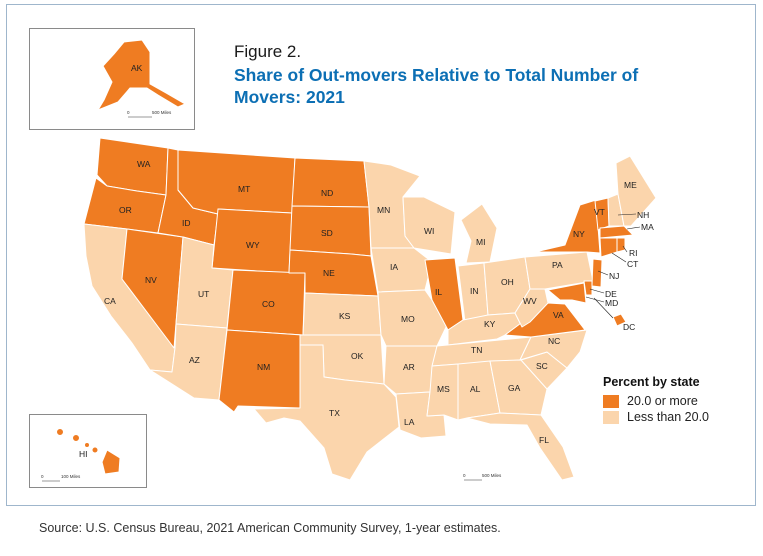  What do you see at coordinates (636, 191) in the screenshot?
I see `state-me` at bounding box center [636, 191].